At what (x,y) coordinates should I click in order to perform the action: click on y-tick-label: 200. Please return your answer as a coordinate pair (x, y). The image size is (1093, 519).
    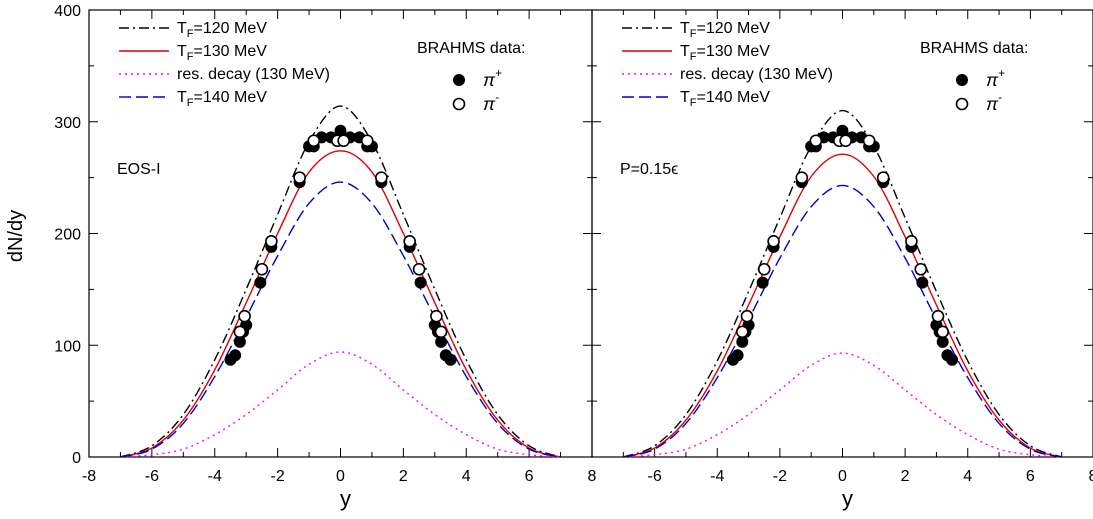
    Looking at the image, I should click on (67, 235).